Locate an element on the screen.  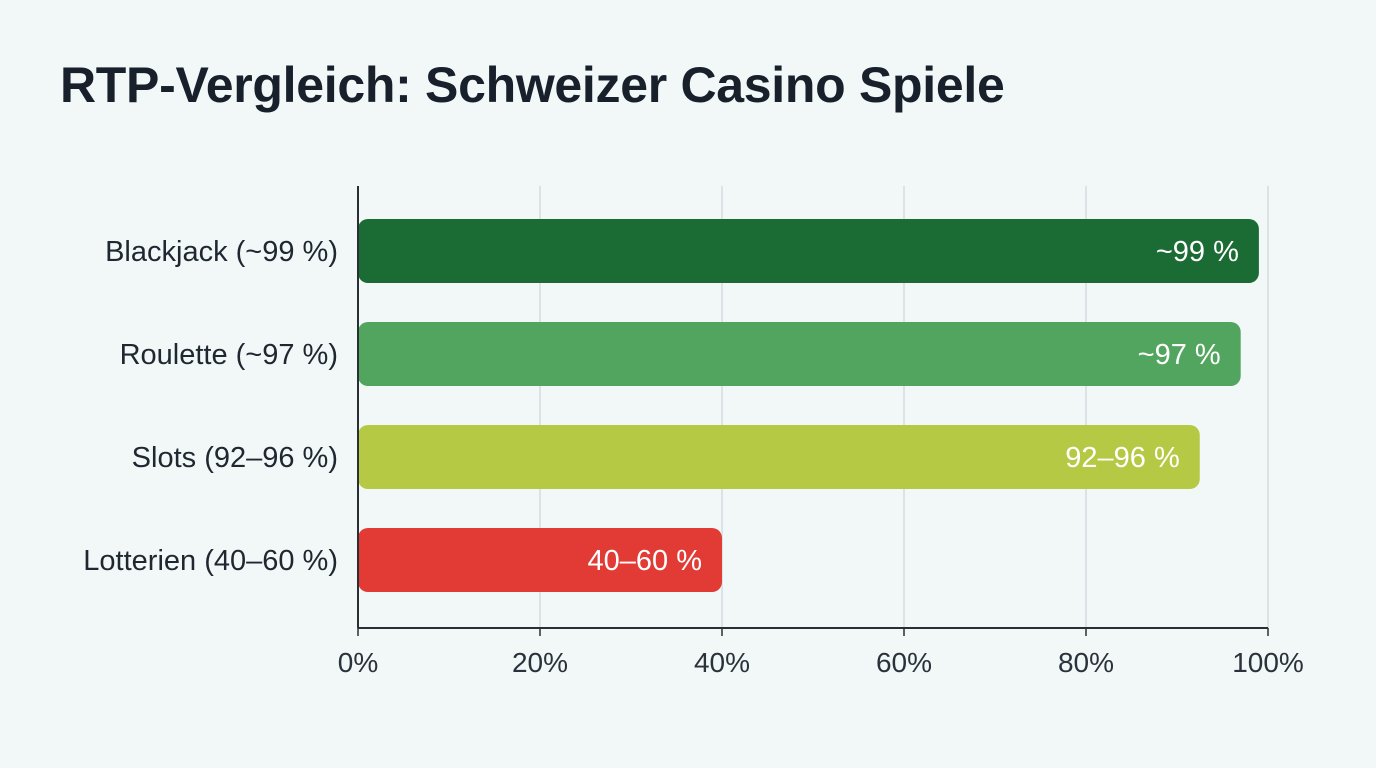
value-label: ~99 % is located at coordinates (1197, 252).